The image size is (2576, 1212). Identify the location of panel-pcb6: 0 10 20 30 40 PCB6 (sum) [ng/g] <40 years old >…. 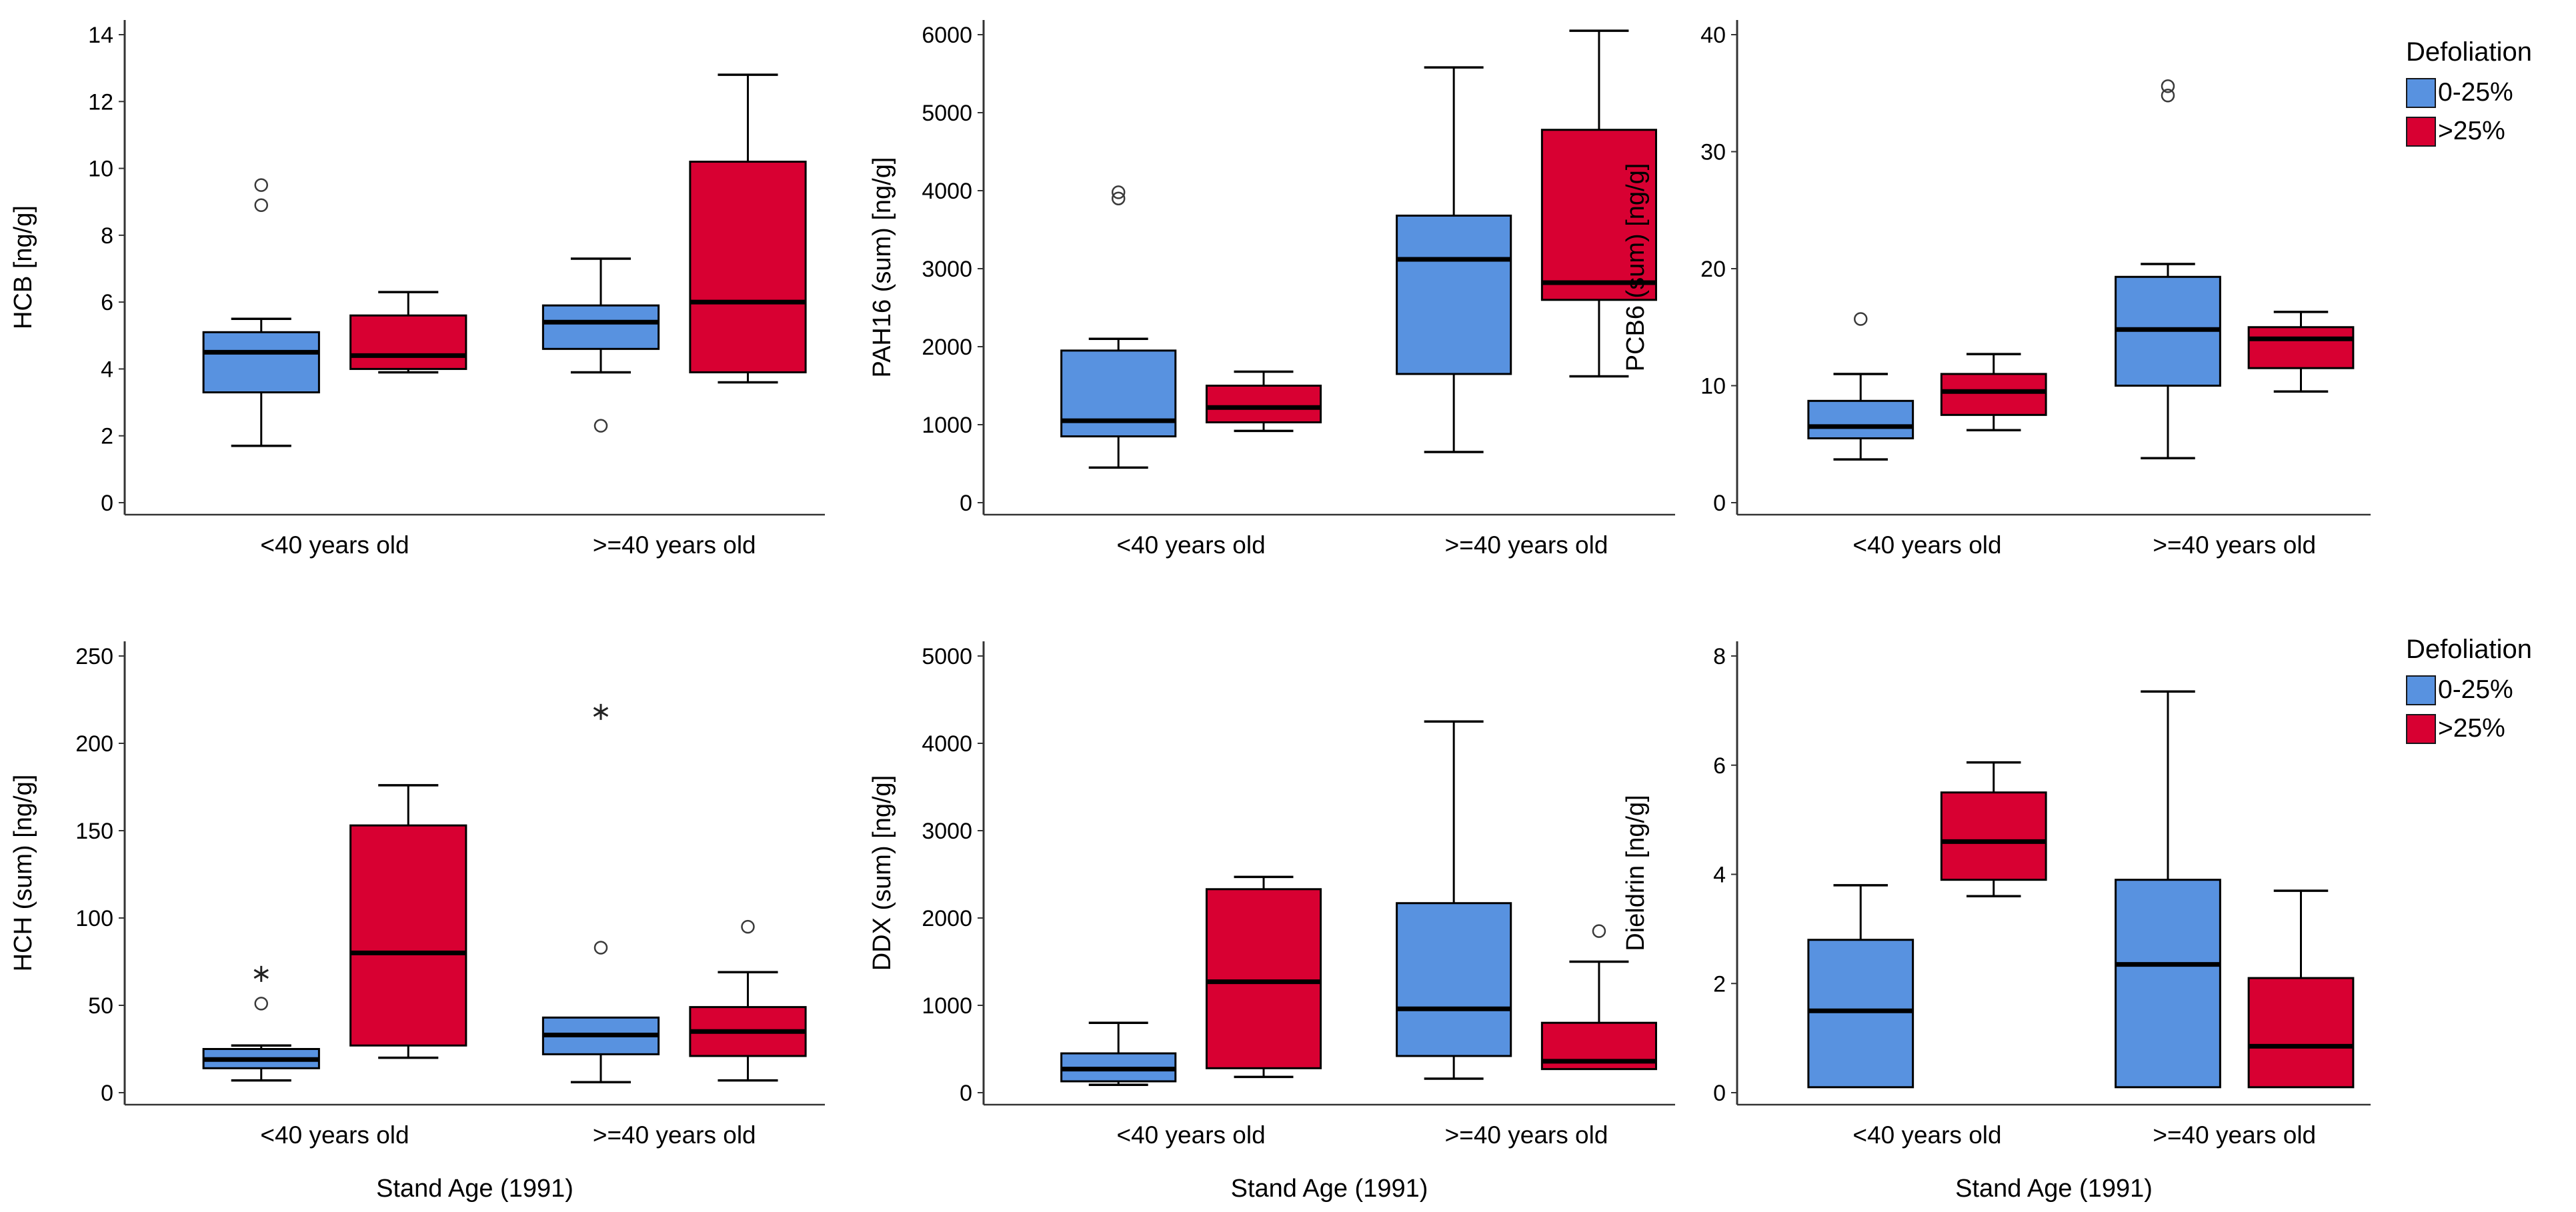
(1996, 289).